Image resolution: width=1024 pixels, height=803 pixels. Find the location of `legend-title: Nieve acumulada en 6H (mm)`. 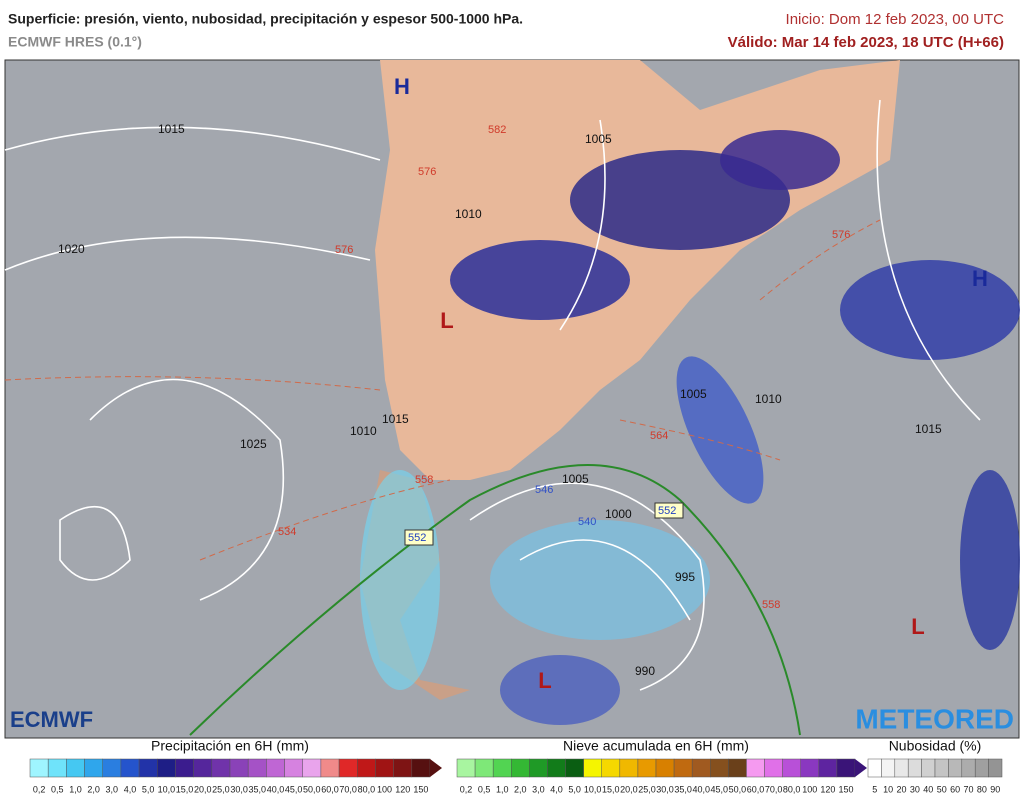

legend-title: Nieve acumulada en 6H (mm) is located at coordinates (656, 746).